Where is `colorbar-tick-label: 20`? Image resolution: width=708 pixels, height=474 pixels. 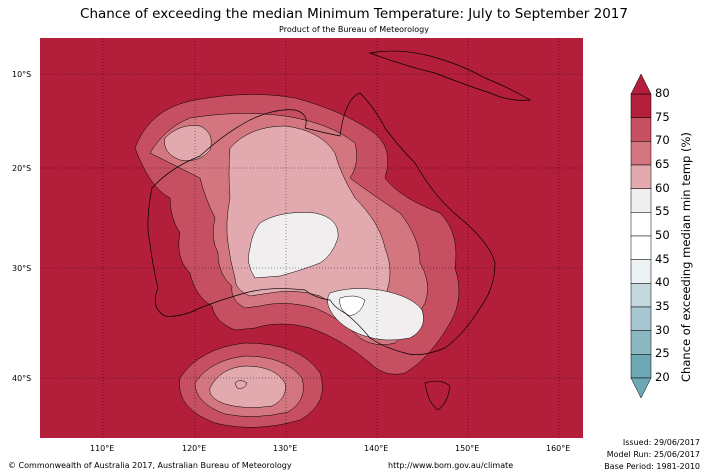
colorbar-tick-label: 20 is located at coordinates (662, 377).